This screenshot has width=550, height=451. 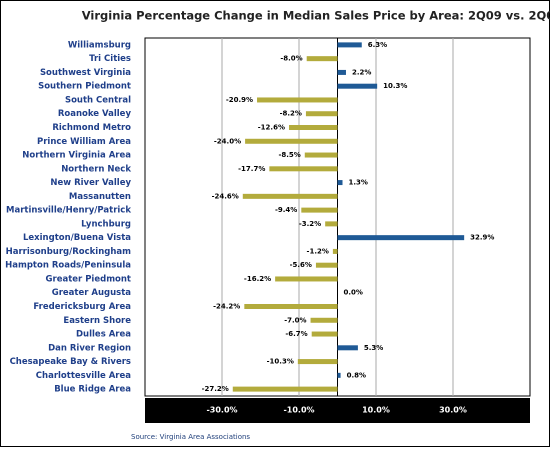 I want to click on value-label: -1.2%, so click(x=318, y=251).